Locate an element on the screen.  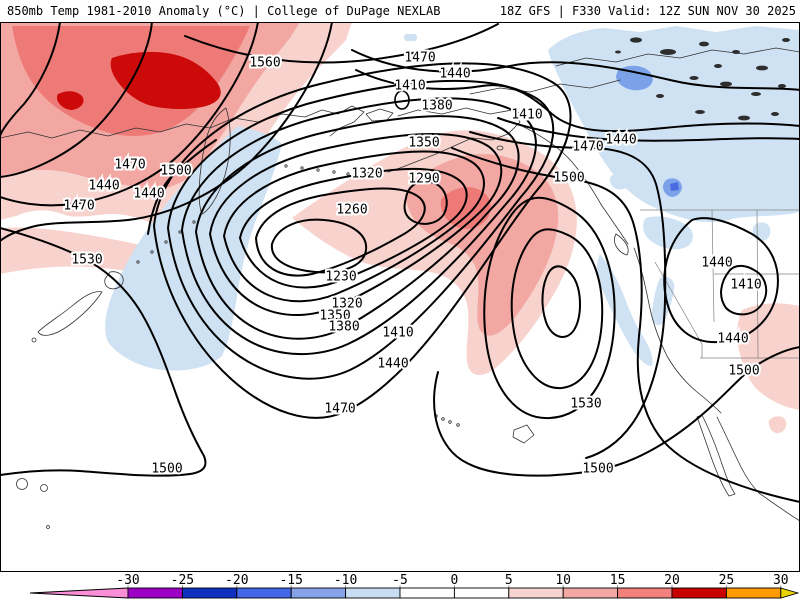
cold-anomaly-canada-coast-gap is located at coordinates (592, 171).